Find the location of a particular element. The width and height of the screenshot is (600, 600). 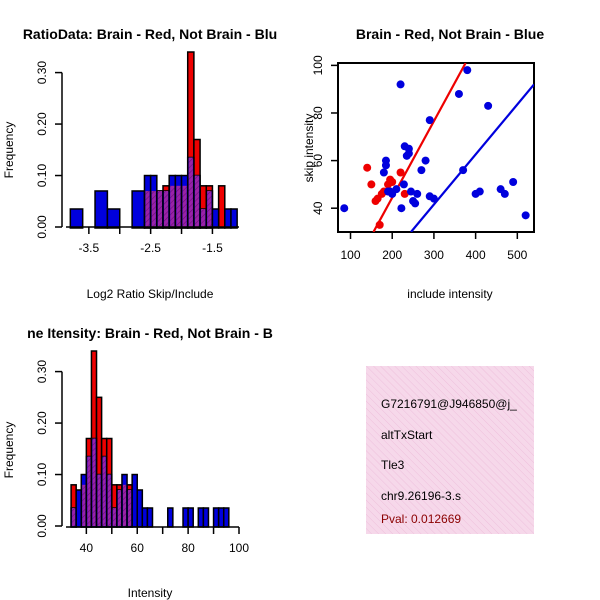

intensity-histogram-ylabel: Frequency is located at coordinates (9, 450).